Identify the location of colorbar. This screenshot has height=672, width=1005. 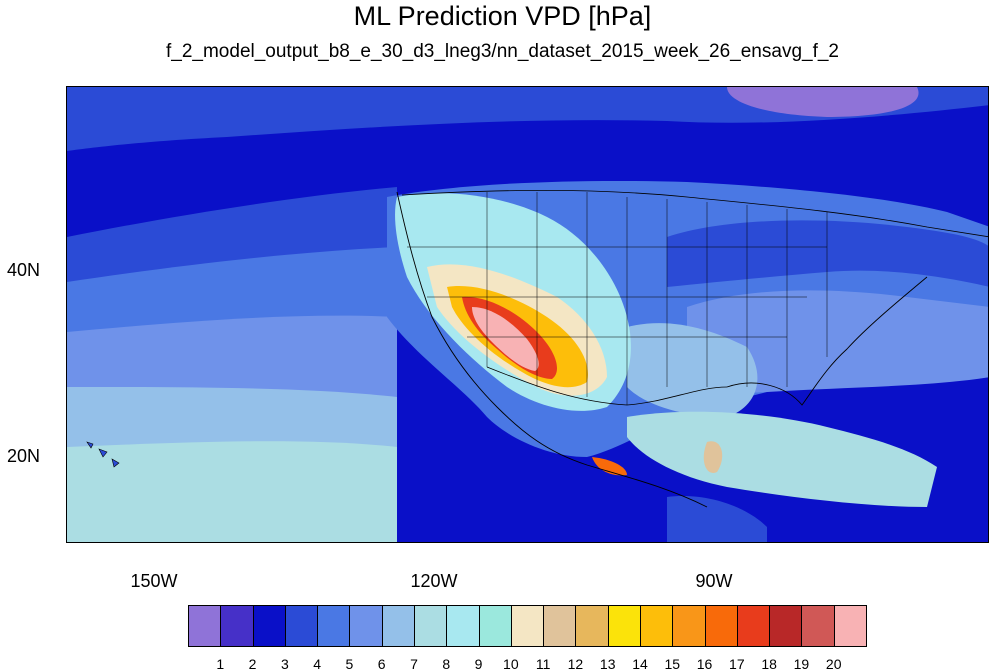
(527, 626).